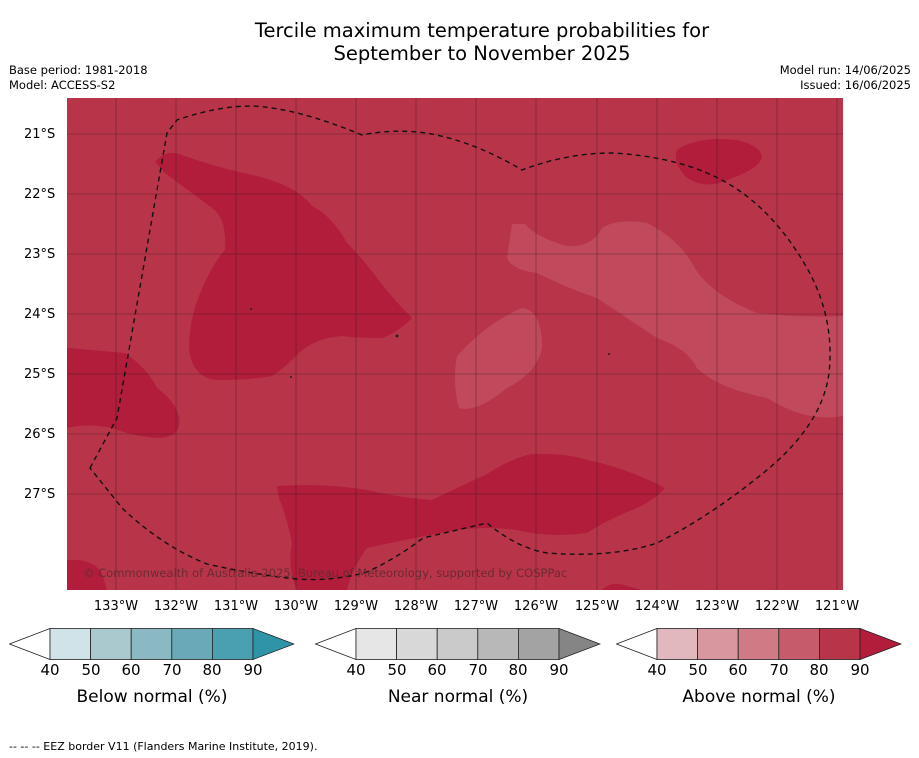  What do you see at coordinates (40, 254) in the screenshot?
I see `lat-label-23s: 23°S` at bounding box center [40, 254].